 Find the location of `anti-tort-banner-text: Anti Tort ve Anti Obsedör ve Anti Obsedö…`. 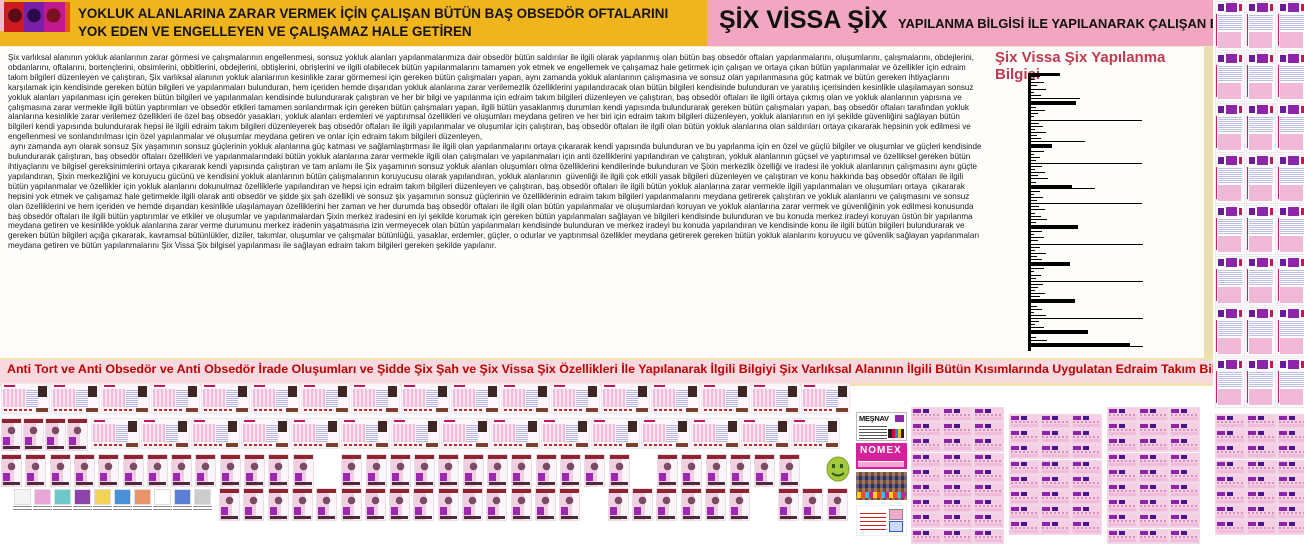

anti-tort-banner-text: Anti Tort ve Anti Obsedör ve Anti Obsedö… is located at coordinates (610, 369).